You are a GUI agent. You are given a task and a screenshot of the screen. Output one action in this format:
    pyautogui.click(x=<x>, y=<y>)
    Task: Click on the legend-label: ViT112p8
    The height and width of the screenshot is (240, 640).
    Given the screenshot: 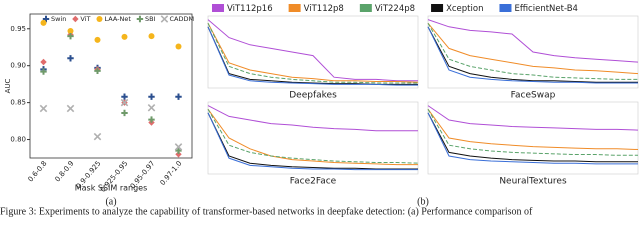 What is the action you would take?
    pyautogui.click(x=324, y=9)
    